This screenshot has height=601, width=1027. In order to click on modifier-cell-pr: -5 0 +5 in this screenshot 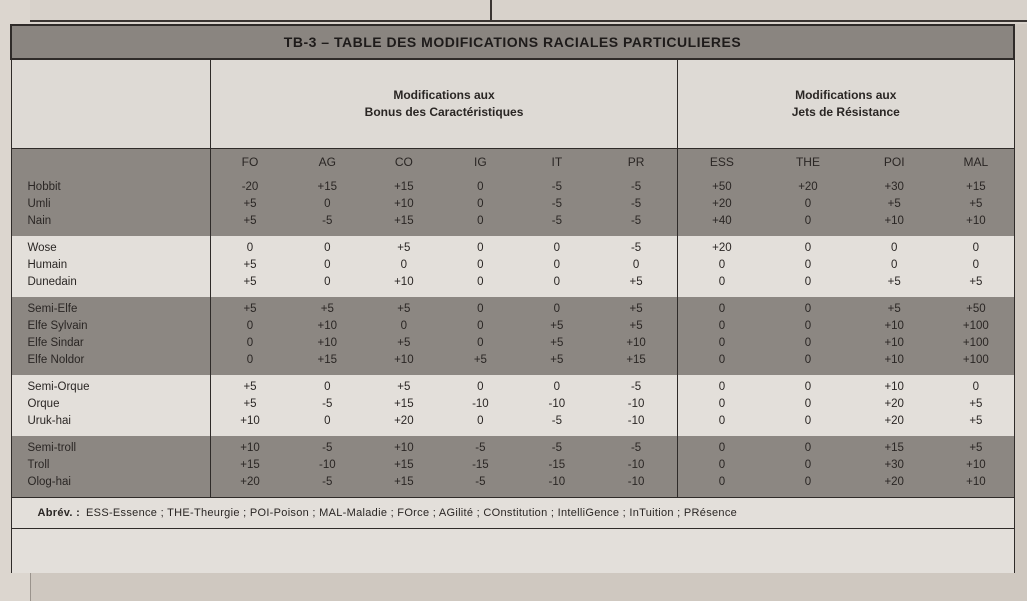, I will do `click(636, 266)`.